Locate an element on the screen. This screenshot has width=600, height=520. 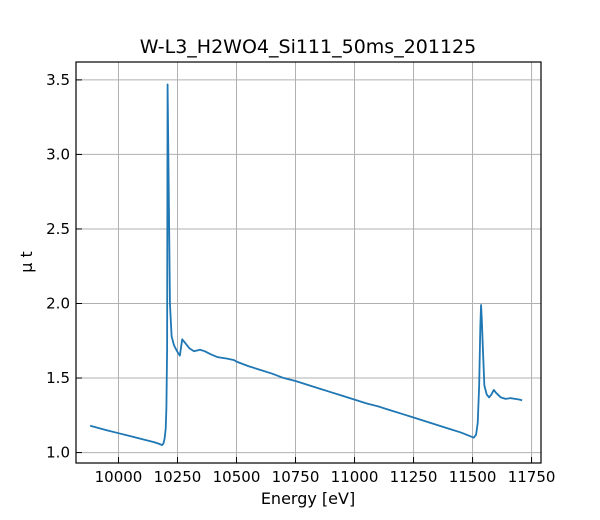
x-tick-label: 11250 is located at coordinates (414, 477).